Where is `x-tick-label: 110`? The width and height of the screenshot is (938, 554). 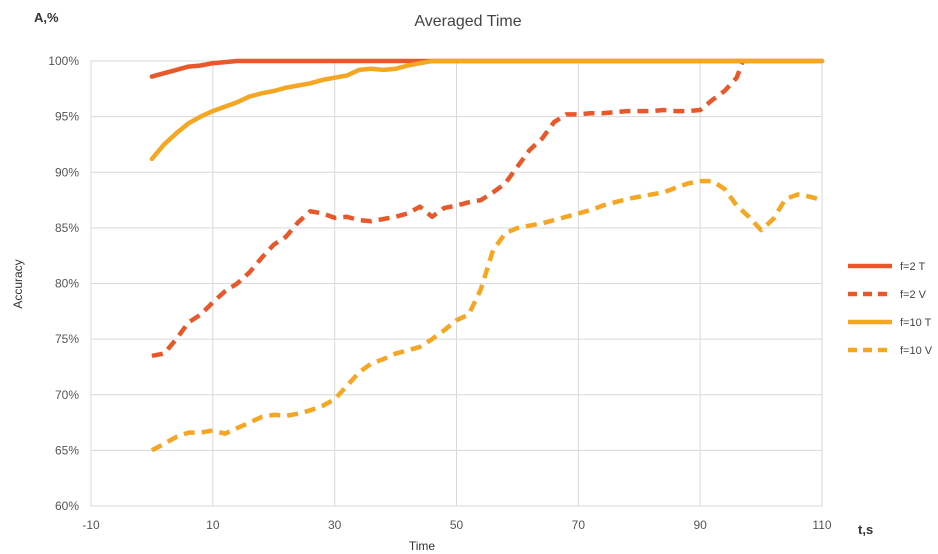
x-tick-label: 110 is located at coordinates (821, 525).